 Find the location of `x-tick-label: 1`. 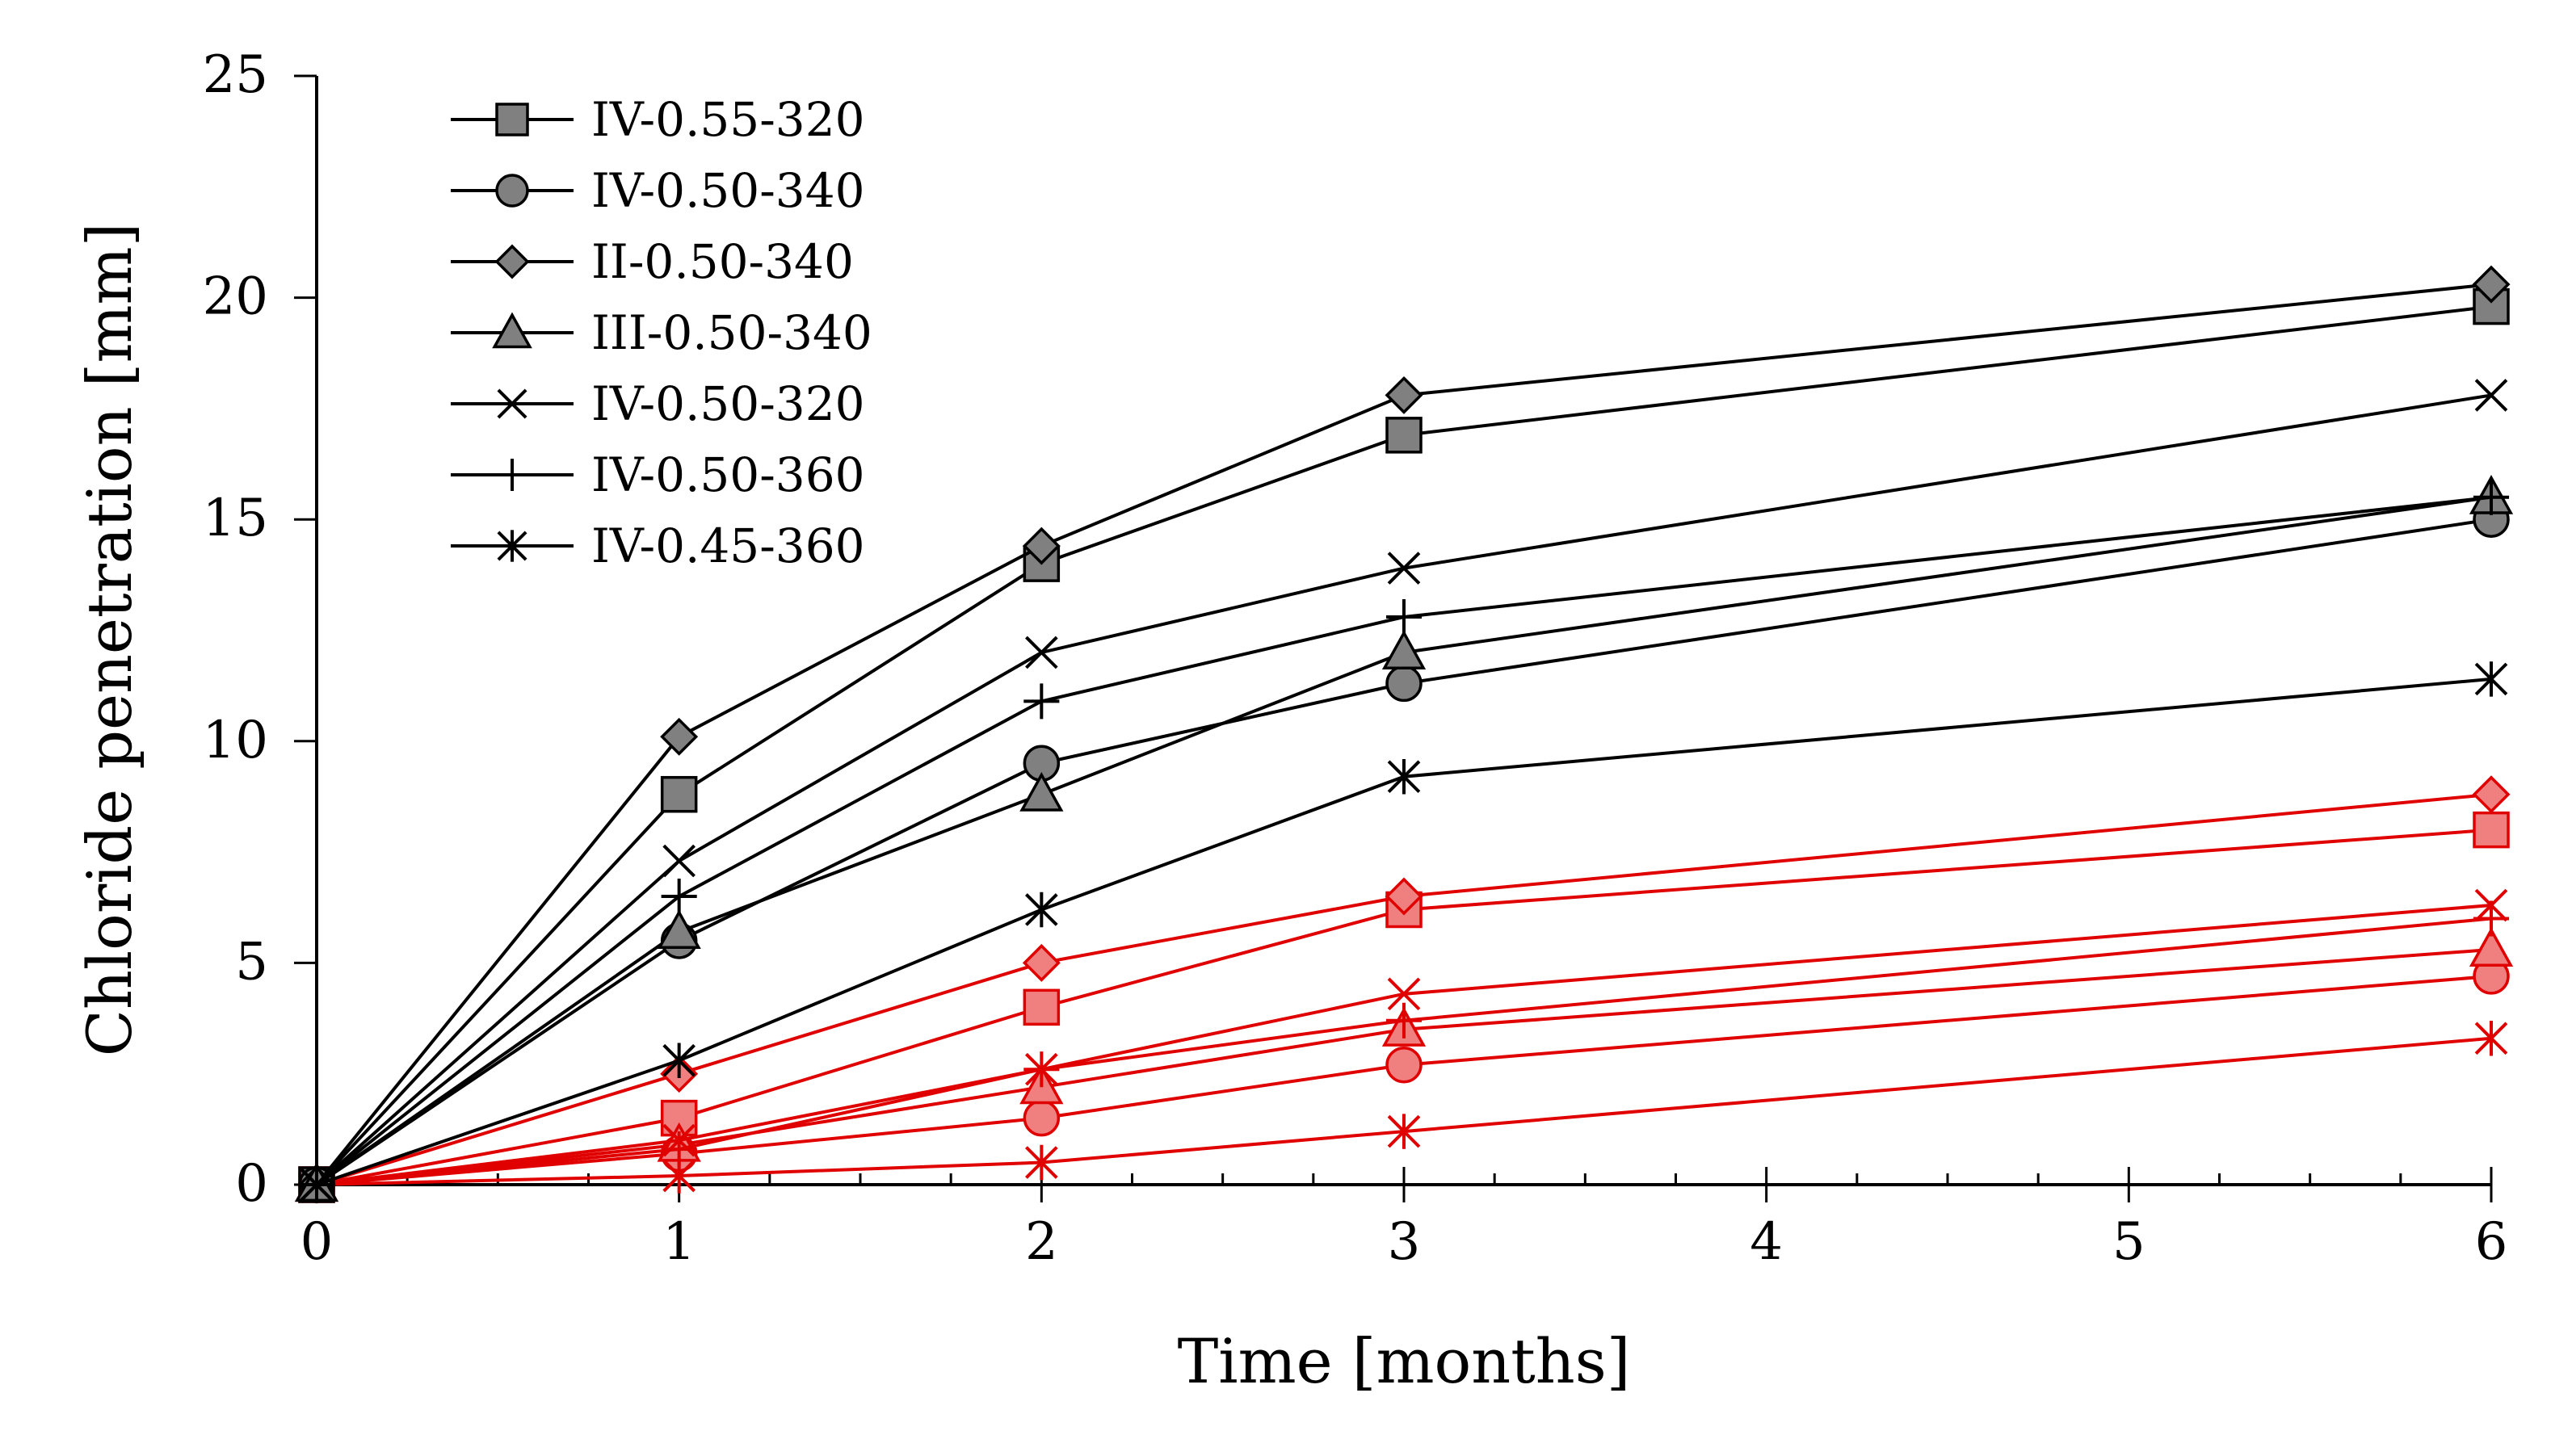

x-tick-label: 1 is located at coordinates (679, 1242).